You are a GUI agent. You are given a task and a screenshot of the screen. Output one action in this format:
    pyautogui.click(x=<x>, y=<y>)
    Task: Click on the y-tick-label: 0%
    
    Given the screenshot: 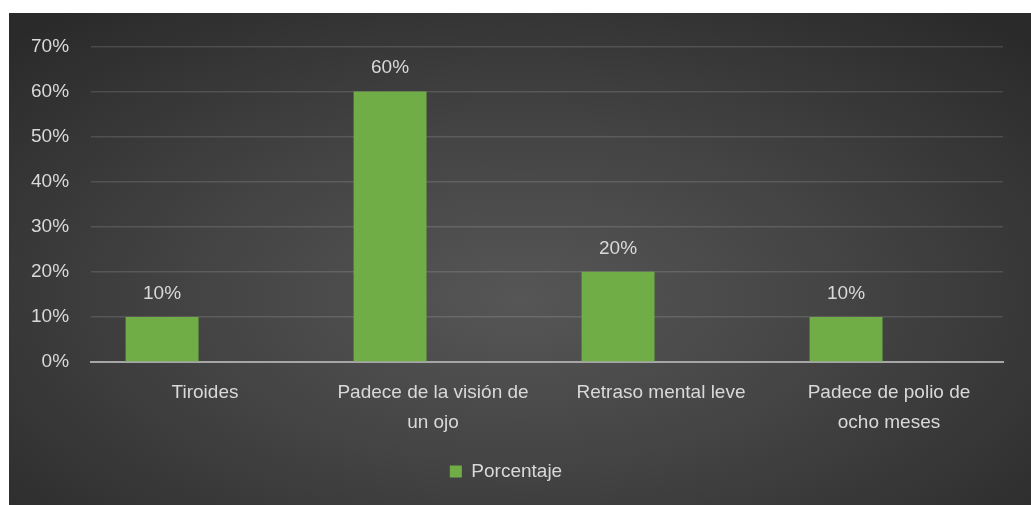 What is the action you would take?
    pyautogui.click(x=55, y=361)
    